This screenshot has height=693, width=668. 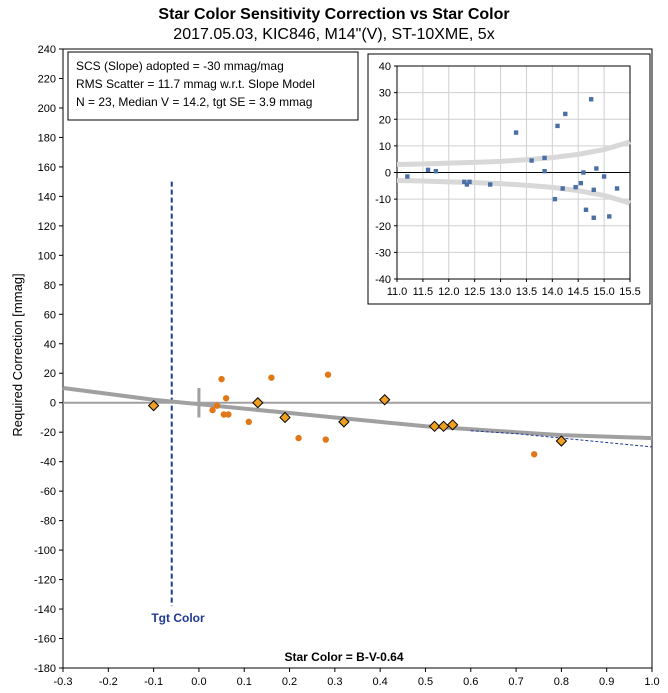 What do you see at coordinates (513, 153) in the screenshot?
I see `inset-upper-band` at bounding box center [513, 153].